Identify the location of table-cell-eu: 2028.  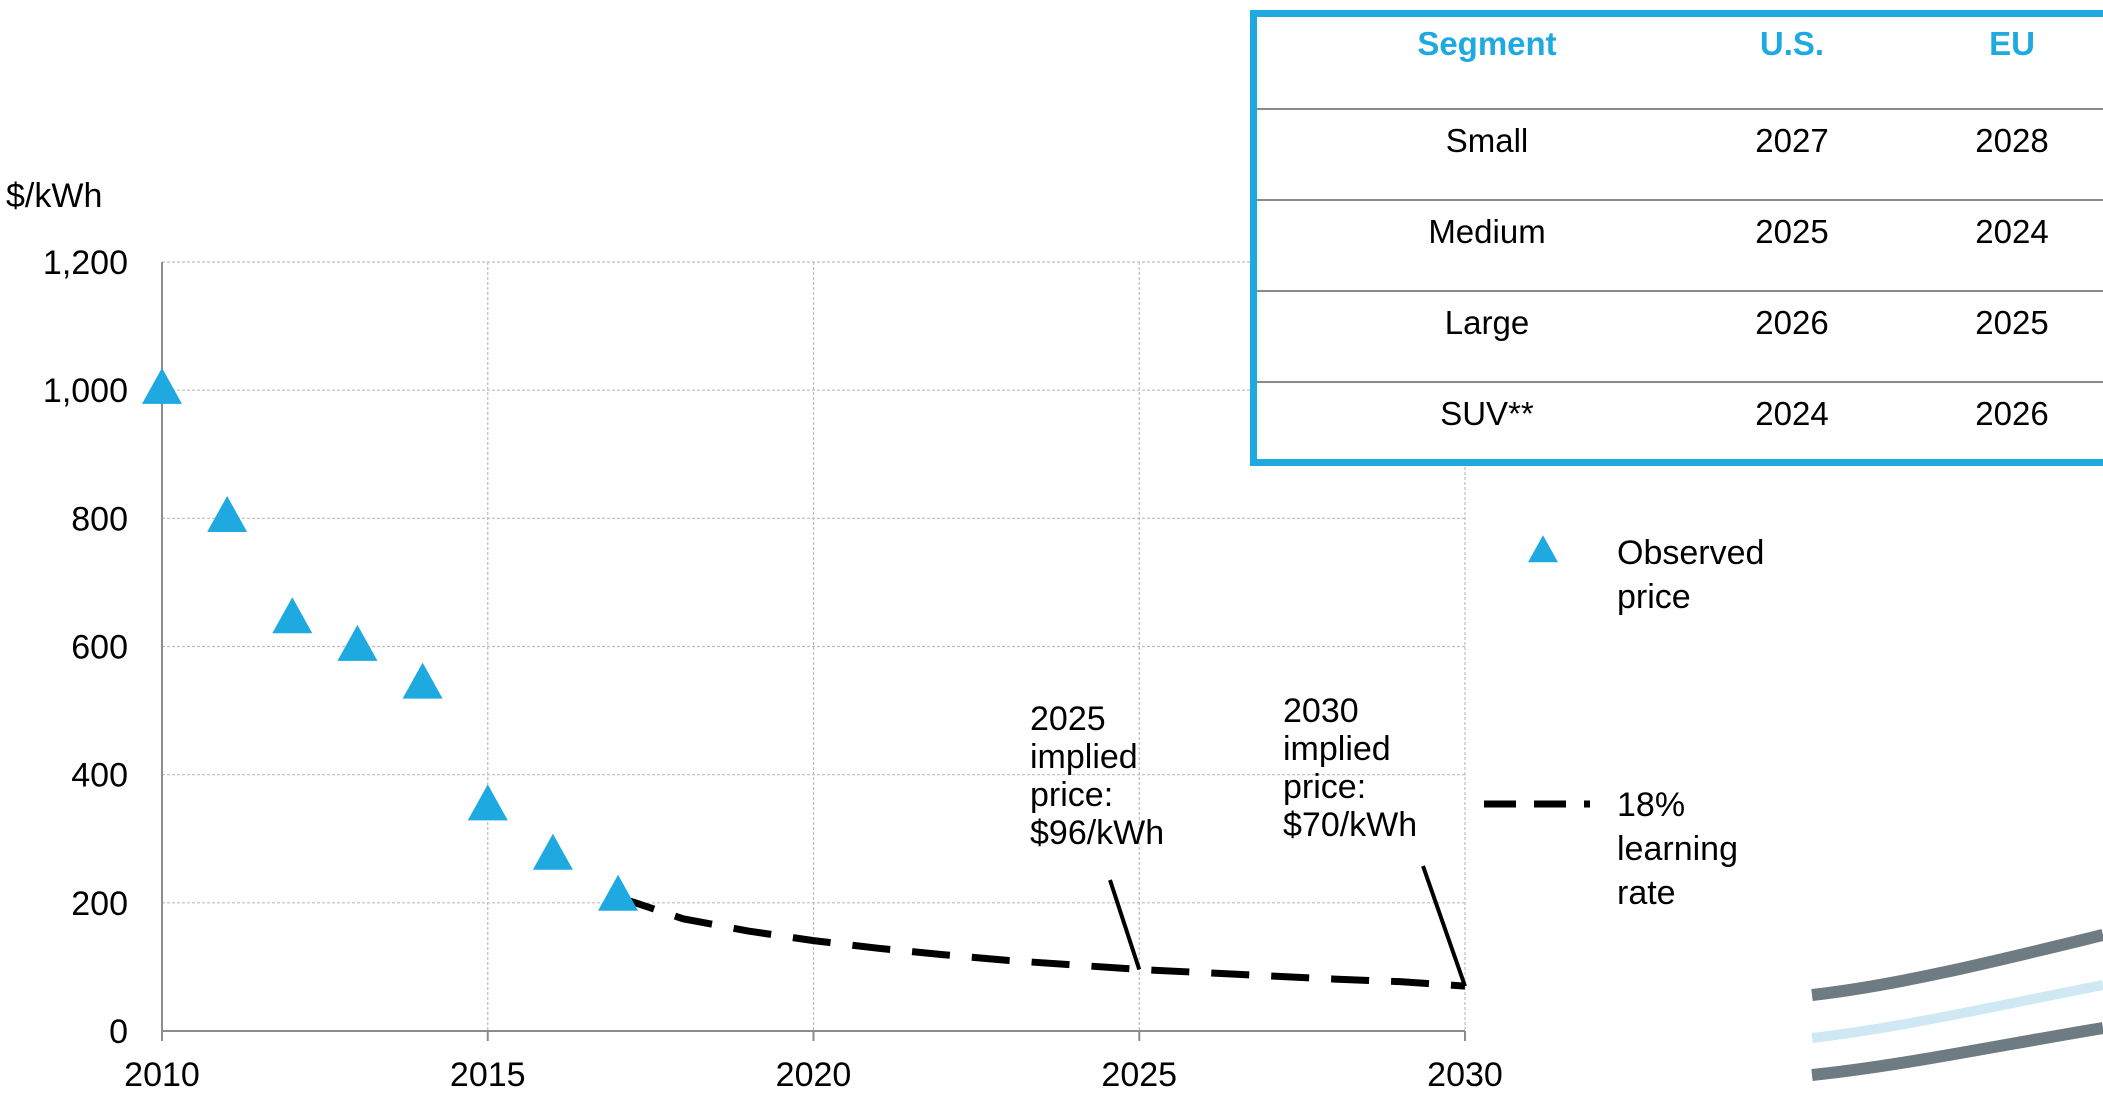
(2012, 140).